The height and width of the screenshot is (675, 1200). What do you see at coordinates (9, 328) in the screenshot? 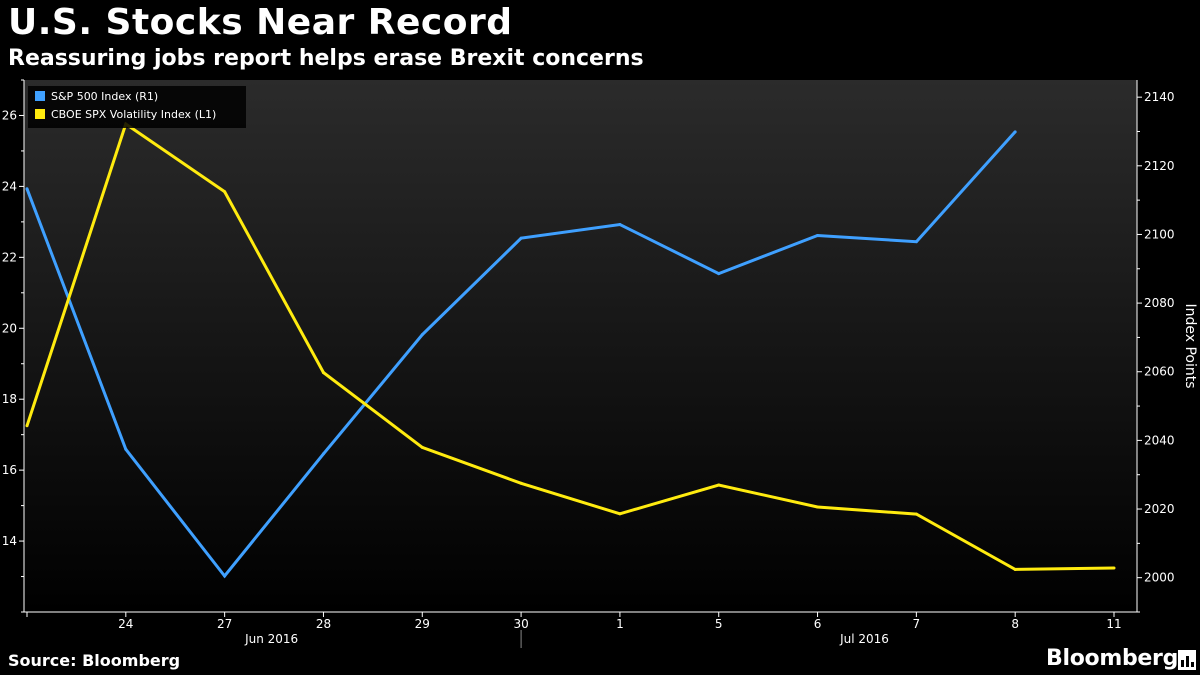
I see `left-tick-label: 20` at bounding box center [9, 328].